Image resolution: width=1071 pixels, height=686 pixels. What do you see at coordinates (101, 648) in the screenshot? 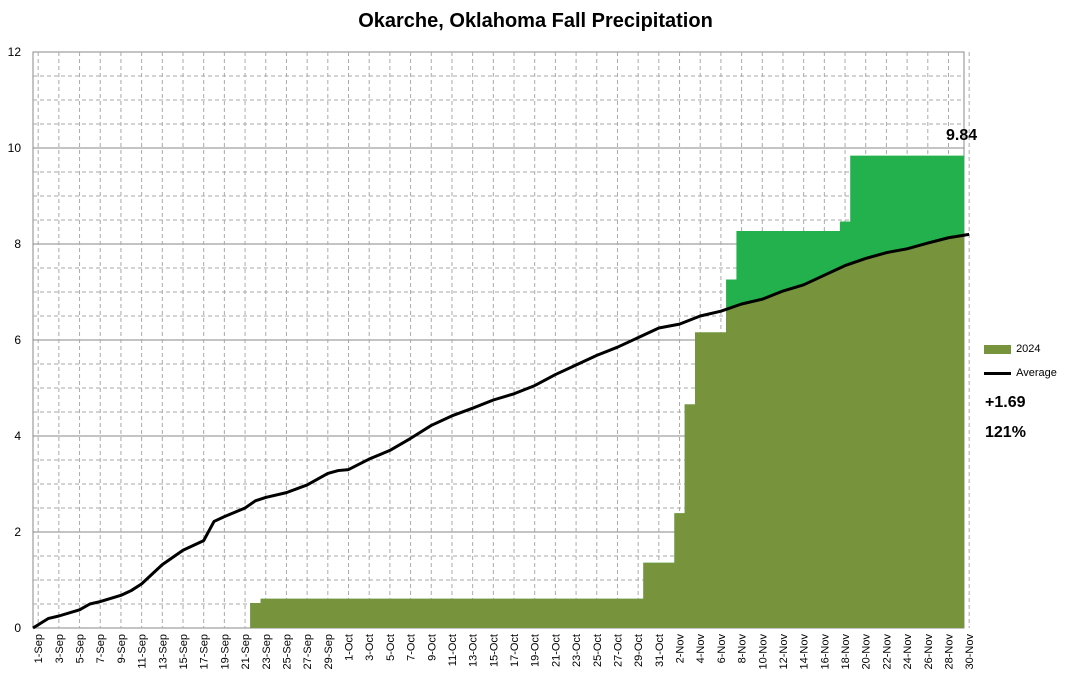
I see `x-tick-label: 7-Sep` at bounding box center [101, 648].